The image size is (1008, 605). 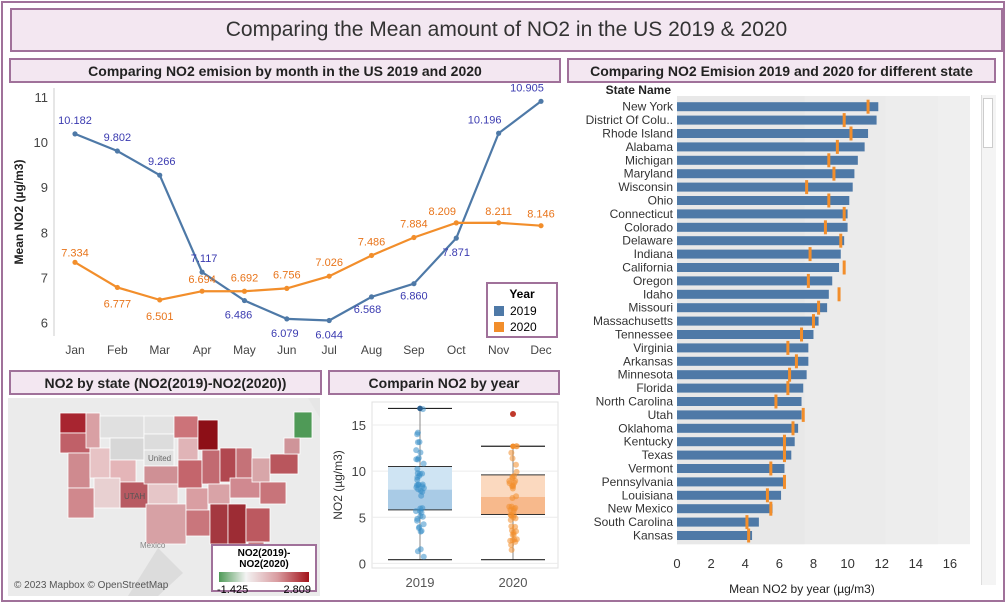 I want to click on map-color-legend: NO2(2019)-NO2(2020) -1.425 2.809, so click(x=264, y=570).